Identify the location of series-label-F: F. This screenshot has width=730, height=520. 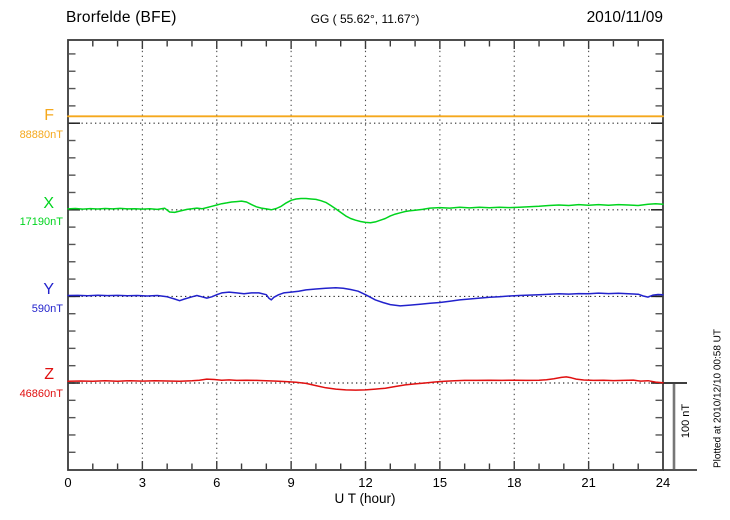
(49, 115).